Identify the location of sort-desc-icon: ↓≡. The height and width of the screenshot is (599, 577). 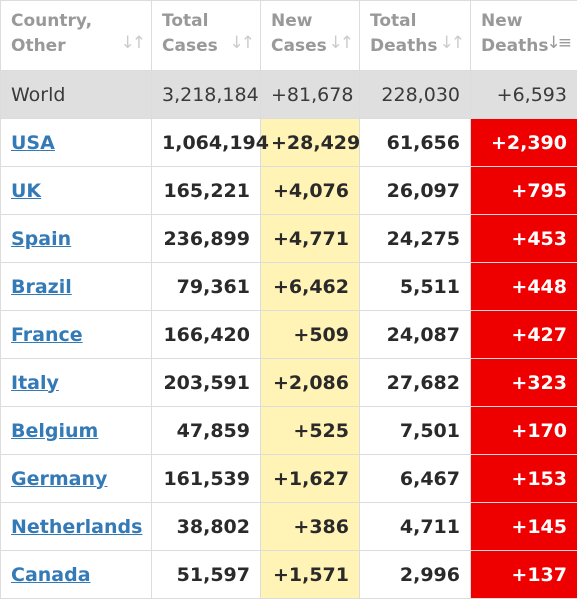
(558, 43).